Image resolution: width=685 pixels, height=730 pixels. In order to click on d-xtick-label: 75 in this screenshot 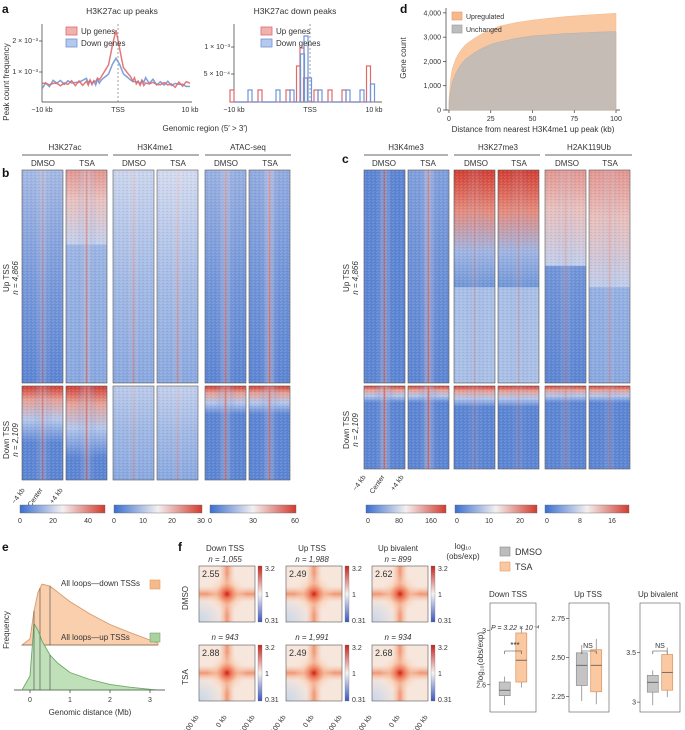, I will do `click(574, 119)`.